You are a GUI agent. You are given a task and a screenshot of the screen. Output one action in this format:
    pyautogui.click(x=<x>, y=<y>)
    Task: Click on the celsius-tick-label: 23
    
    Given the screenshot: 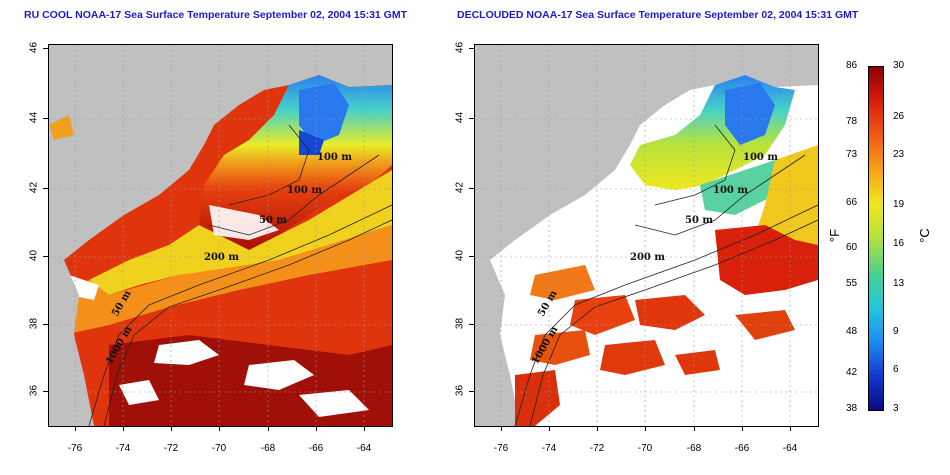 What is the action you would take?
    pyautogui.click(x=899, y=155)
    